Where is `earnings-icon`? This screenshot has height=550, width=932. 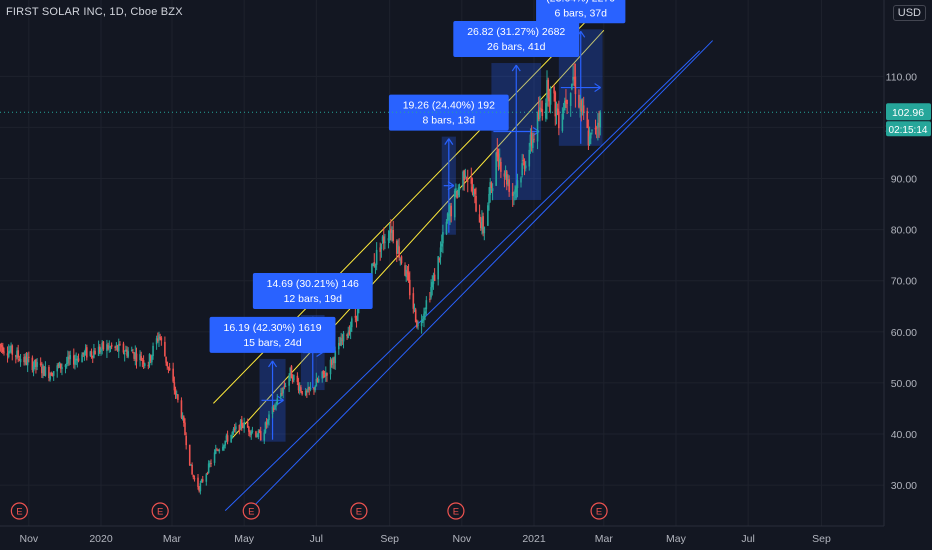
earnings-icon is located at coordinates (359, 511).